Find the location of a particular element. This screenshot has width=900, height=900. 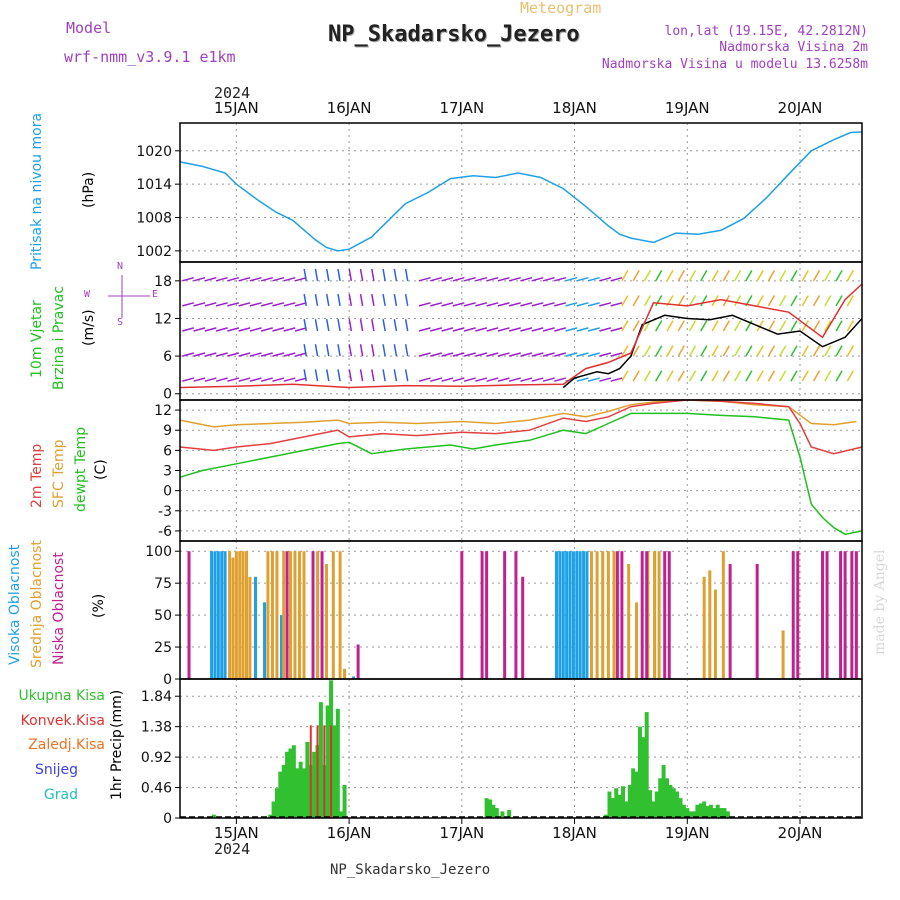

series-line-temperature-dewpt is located at coordinates (521, 474).